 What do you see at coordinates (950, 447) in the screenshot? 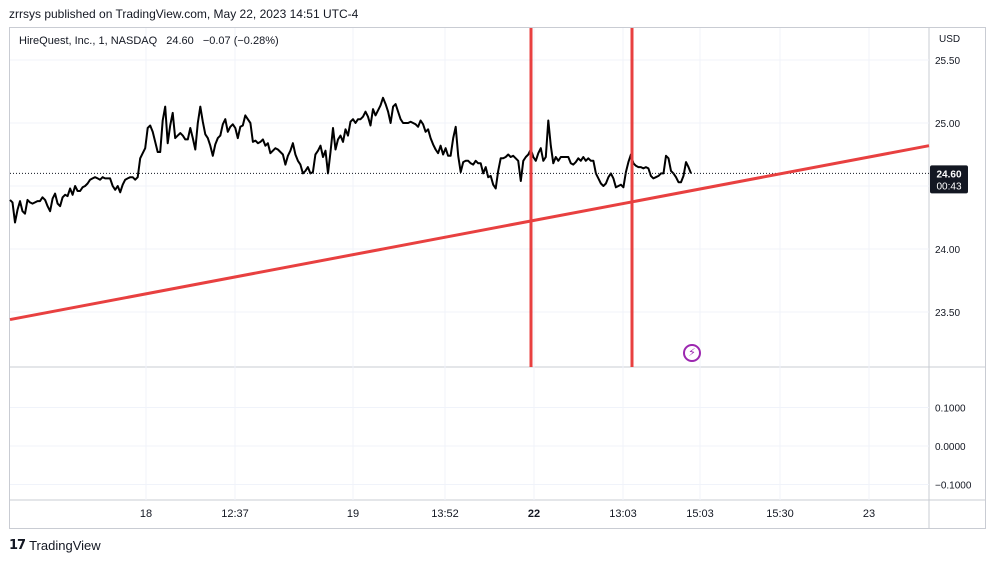
I see `indicator-tick-label: 0.0000` at bounding box center [950, 447].